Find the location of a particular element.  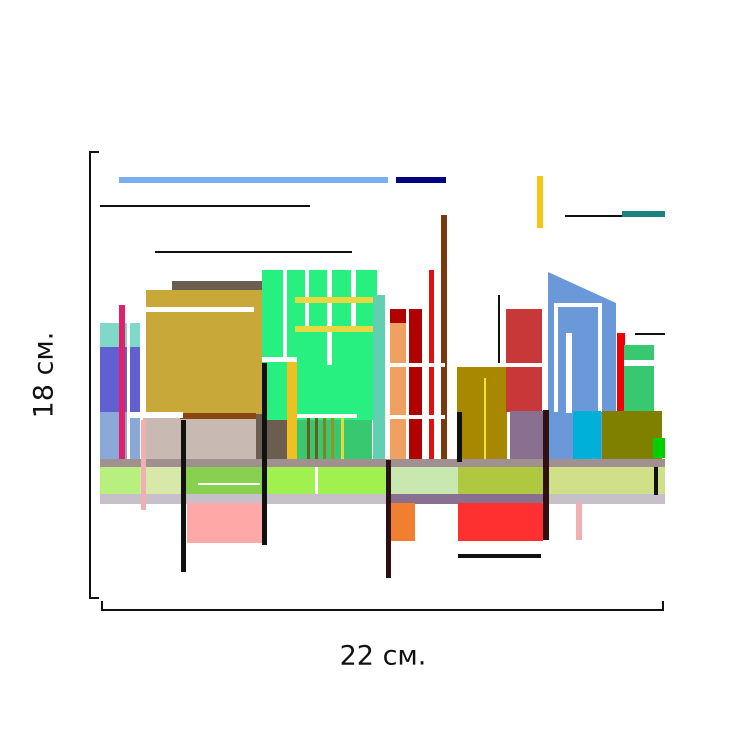

height-label: 18 см. is located at coordinates (44, 375).